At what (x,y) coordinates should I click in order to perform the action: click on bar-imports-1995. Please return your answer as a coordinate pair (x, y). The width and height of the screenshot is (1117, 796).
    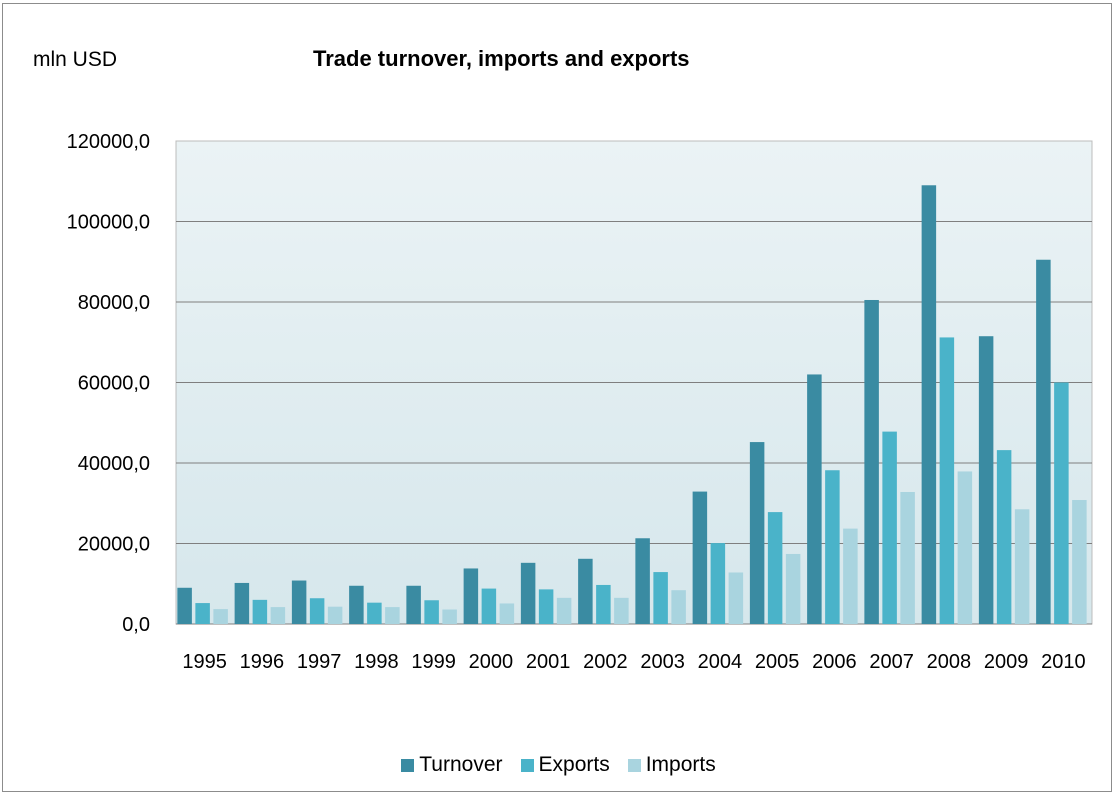
    Looking at the image, I should click on (220, 616).